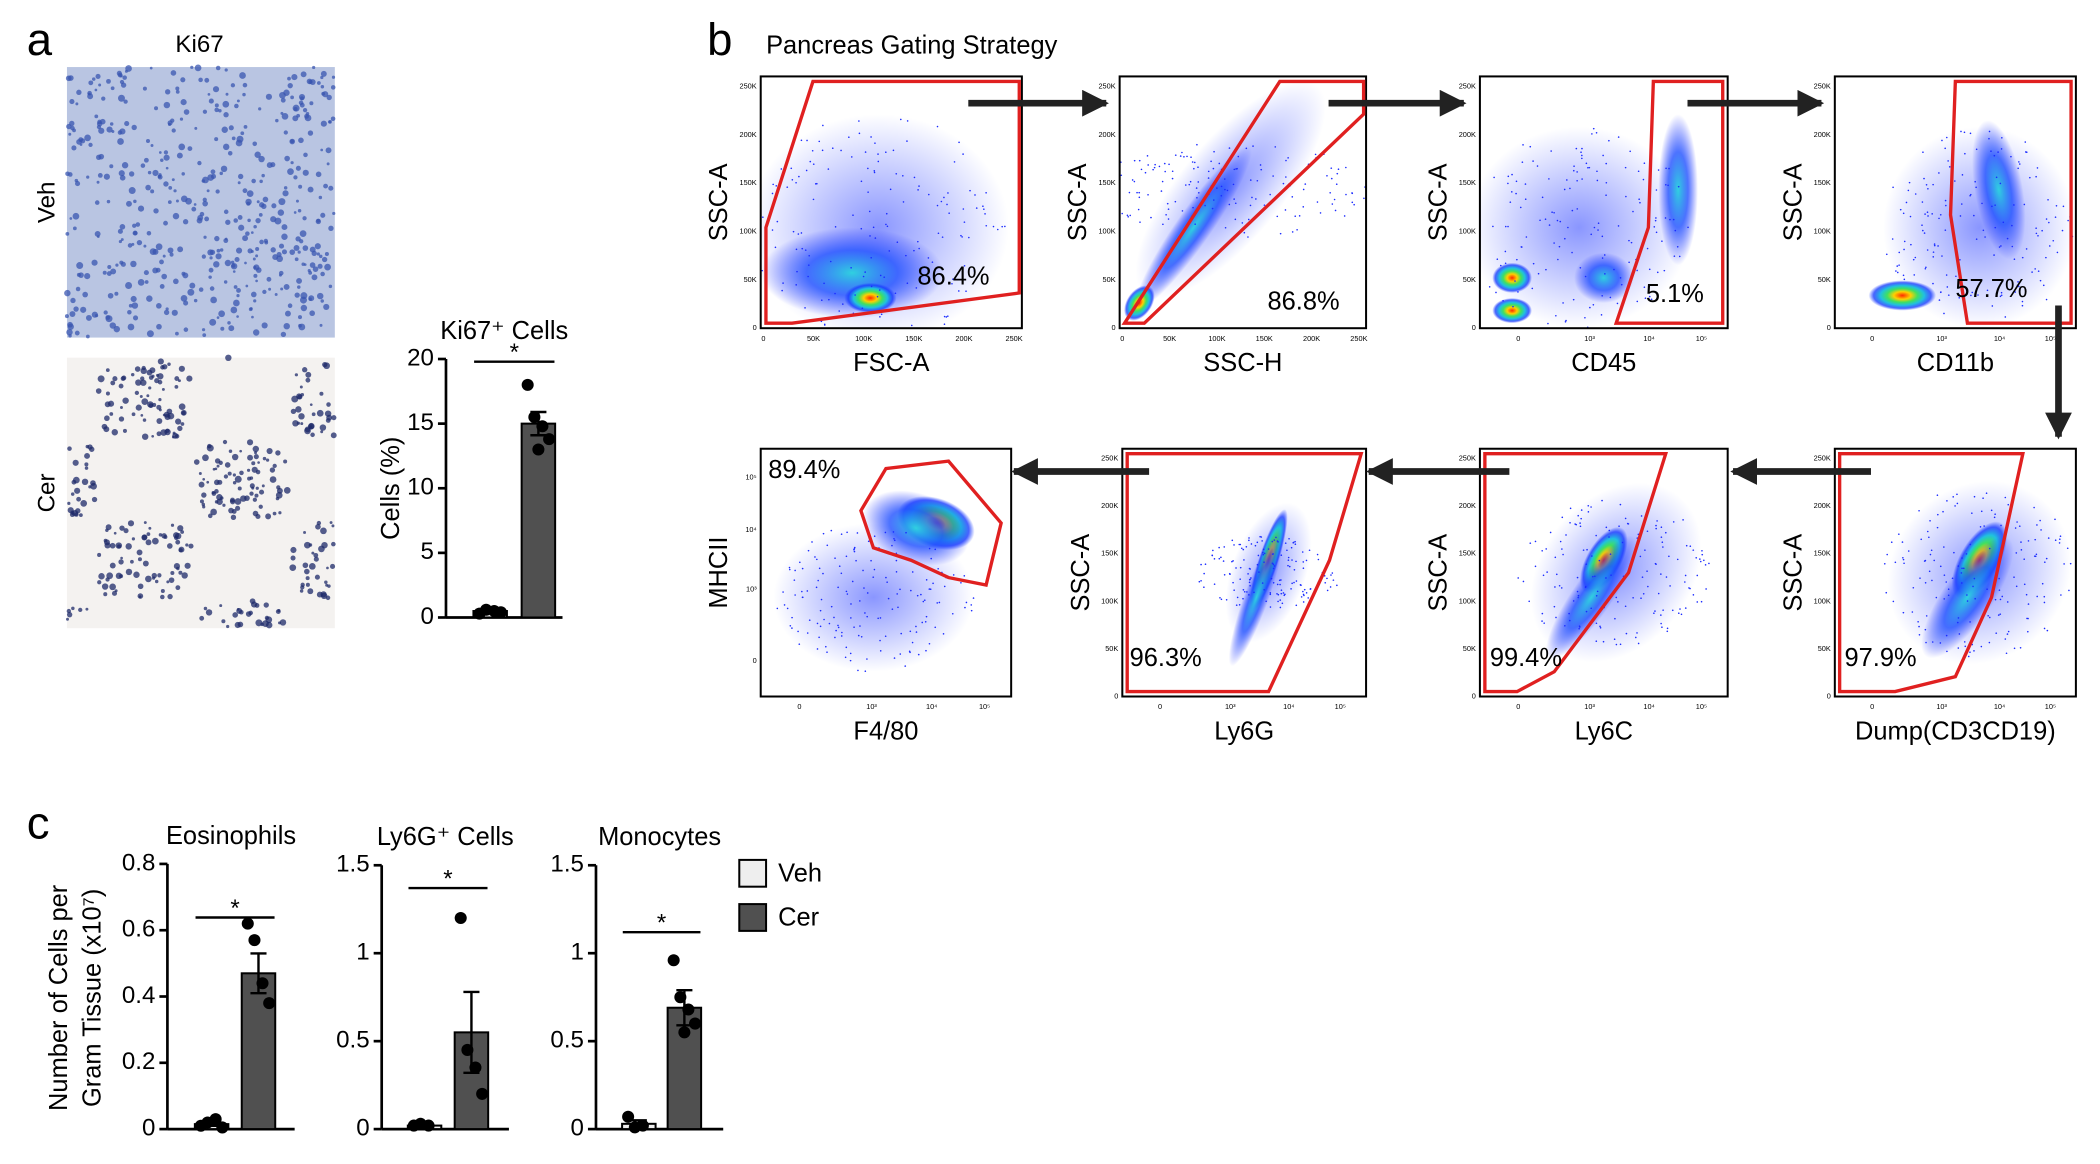 Image resolution: width=2100 pixels, height=1164 pixels. I want to click on legend-swatch, so click(753, 873).